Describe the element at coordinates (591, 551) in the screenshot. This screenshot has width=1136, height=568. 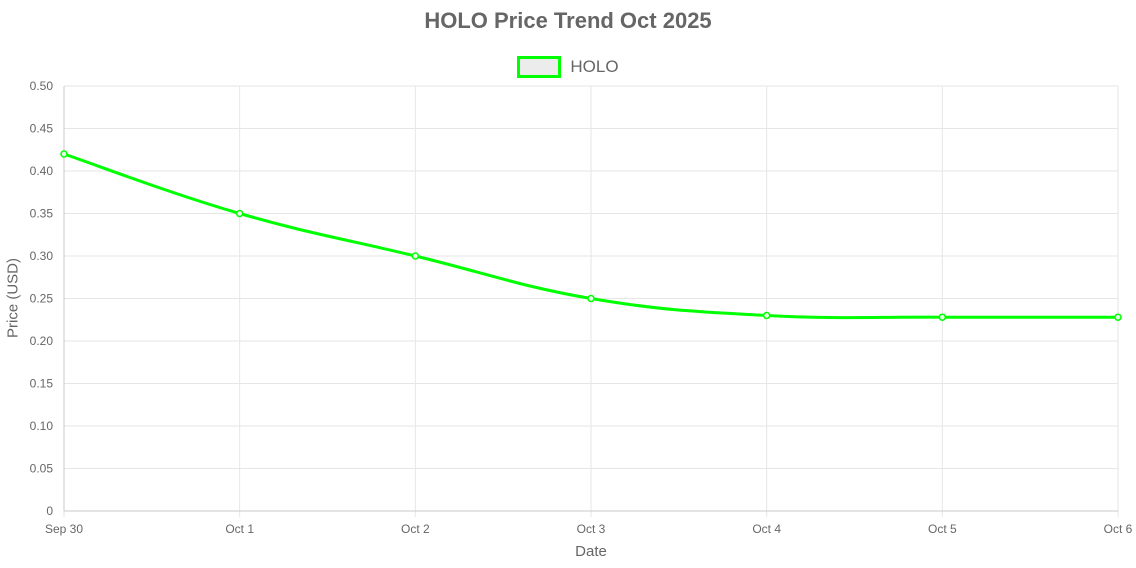
I see `x-axis-title: Date` at that location.